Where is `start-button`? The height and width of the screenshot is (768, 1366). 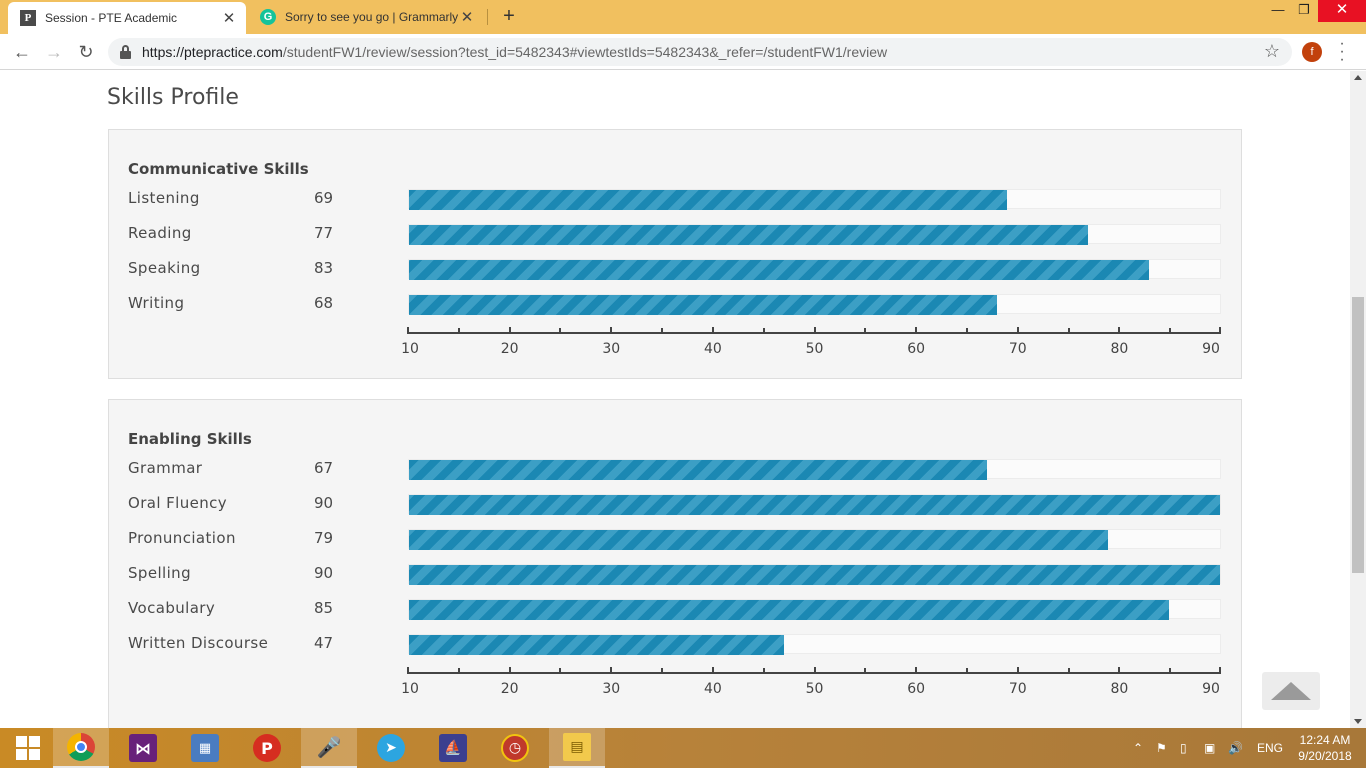
start-button is located at coordinates (28, 748).